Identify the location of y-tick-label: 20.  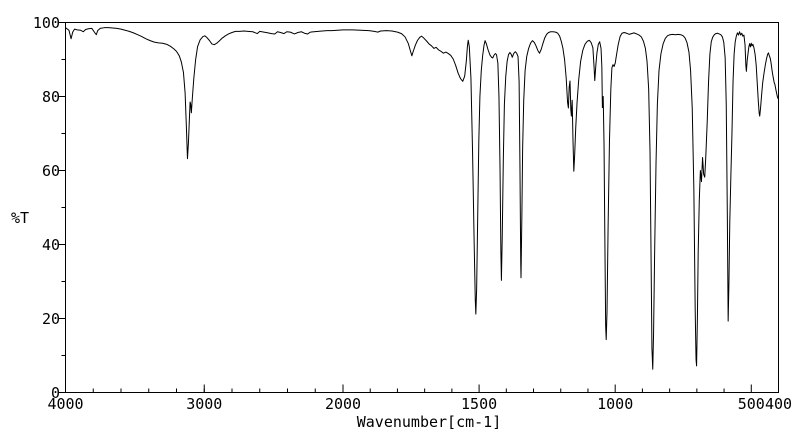
(51, 319).